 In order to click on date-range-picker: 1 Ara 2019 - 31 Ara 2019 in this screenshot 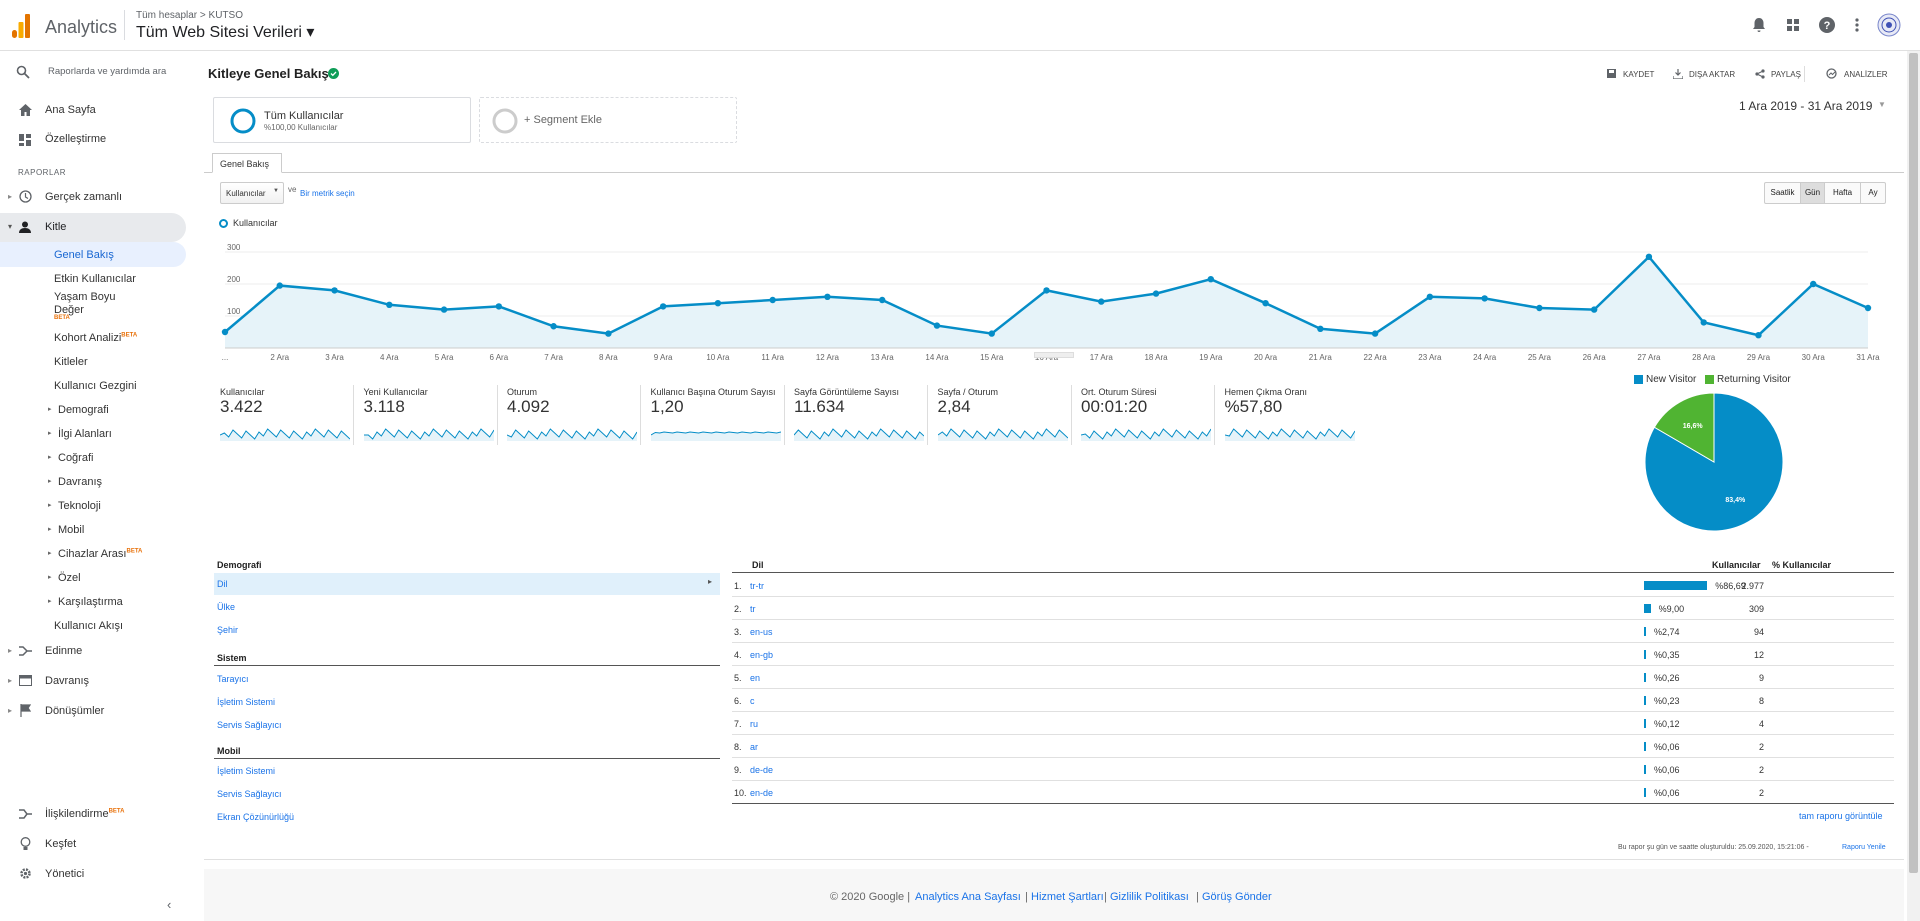, I will do `click(1806, 106)`.